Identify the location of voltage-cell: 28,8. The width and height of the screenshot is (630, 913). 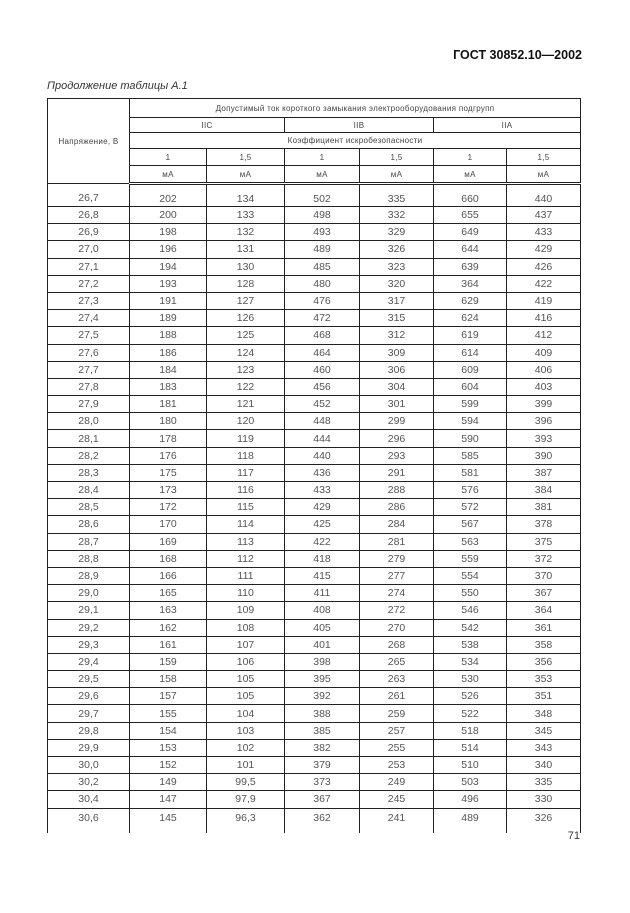
(88, 558).